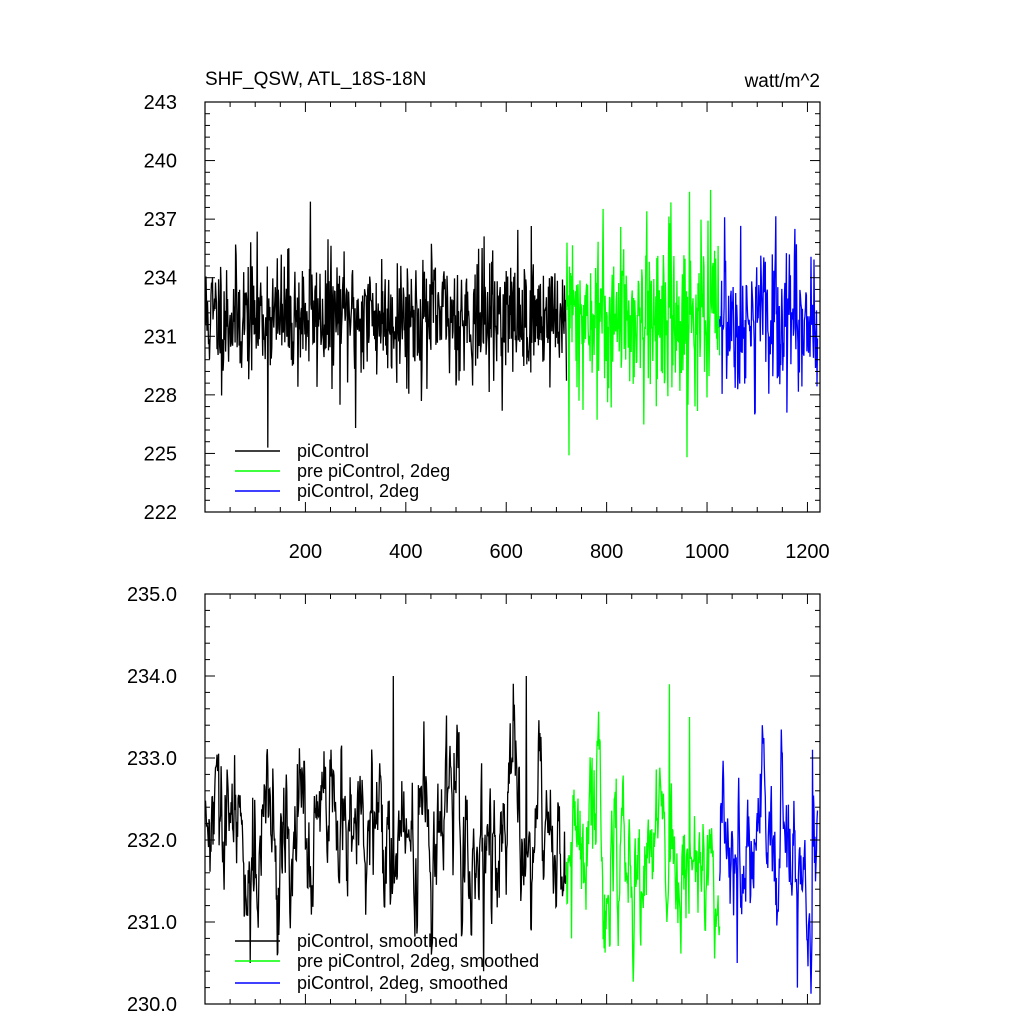 This screenshot has width=1024, height=1024. What do you see at coordinates (358, 491) in the screenshot?
I see `legend-label-picontrol-2deg: piControl, 2deg` at bounding box center [358, 491].